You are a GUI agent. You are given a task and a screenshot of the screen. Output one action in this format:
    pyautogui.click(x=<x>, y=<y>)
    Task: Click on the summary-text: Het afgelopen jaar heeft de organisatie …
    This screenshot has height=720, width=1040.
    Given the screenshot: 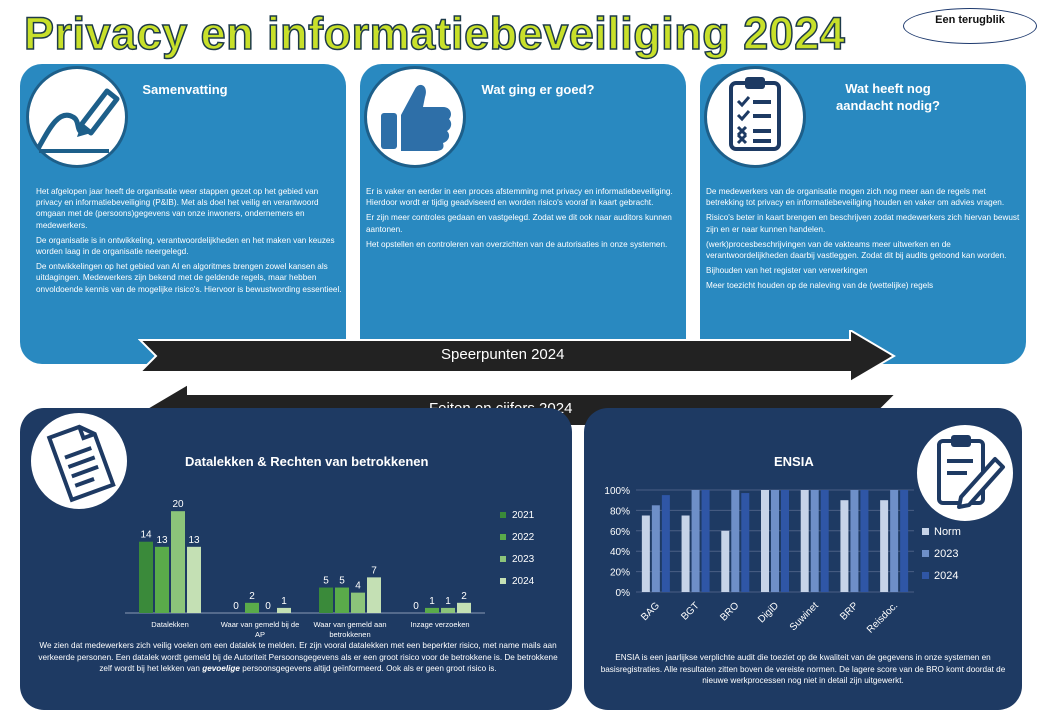 What is the action you would take?
    pyautogui.click(x=189, y=242)
    